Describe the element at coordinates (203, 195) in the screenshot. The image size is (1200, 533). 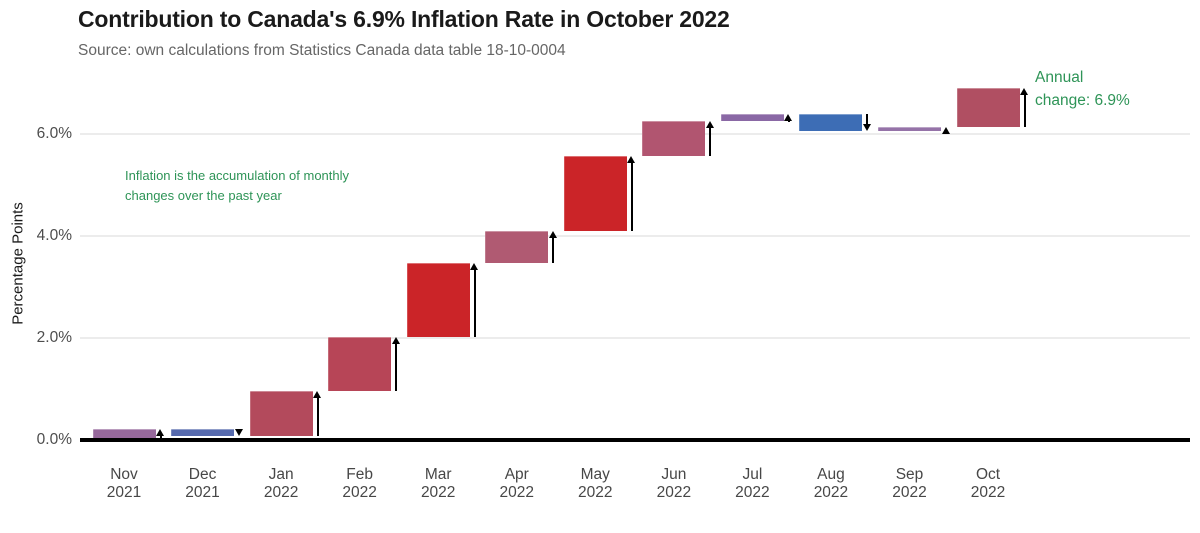
I see `inflation-note-line: changes over the past year` at that location.